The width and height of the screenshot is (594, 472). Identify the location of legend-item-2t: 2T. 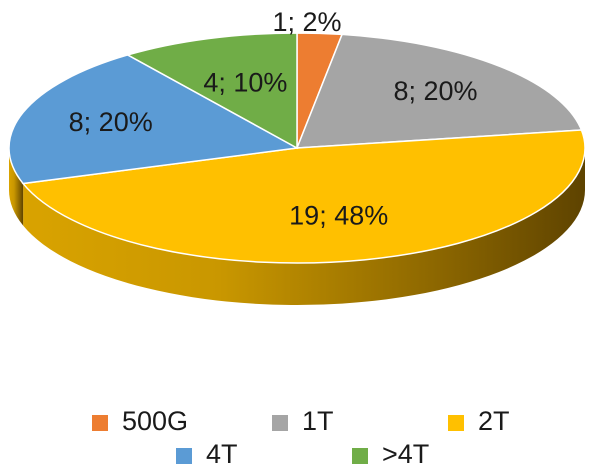
(479, 421).